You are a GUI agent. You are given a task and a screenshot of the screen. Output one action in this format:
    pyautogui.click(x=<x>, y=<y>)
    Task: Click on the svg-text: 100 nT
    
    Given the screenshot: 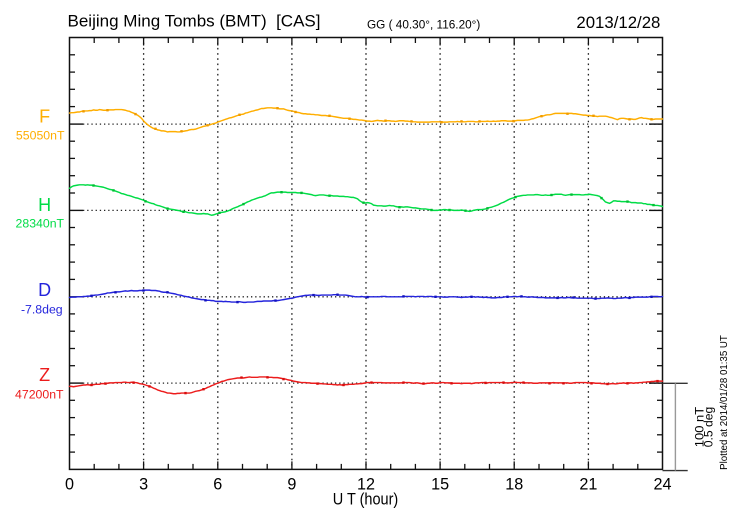 What is the action you would take?
    pyautogui.click(x=699, y=426)
    